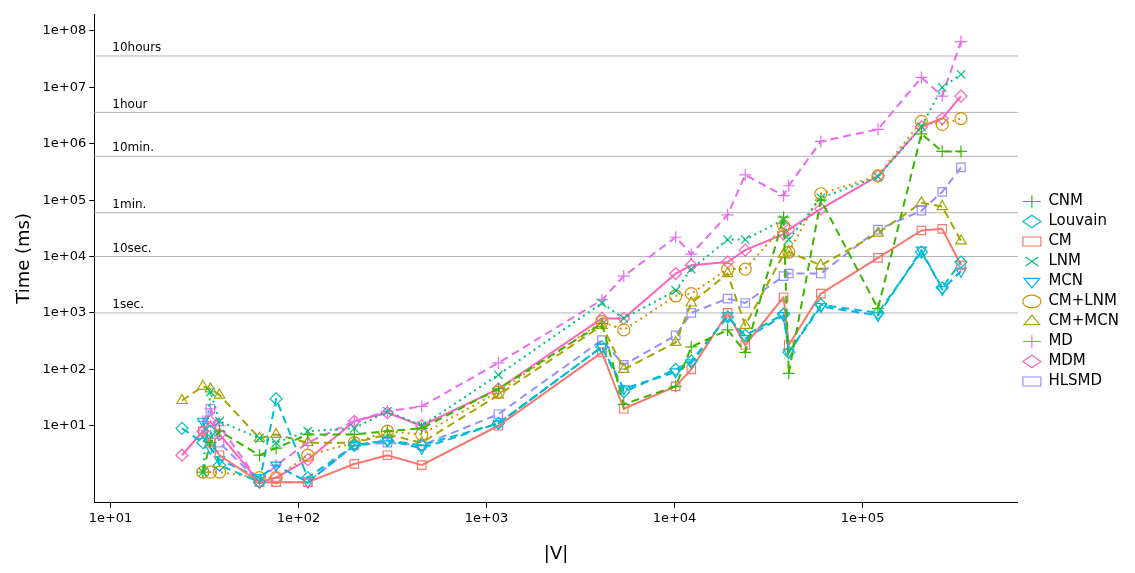 This screenshot has height=573, width=1135. I want to click on ref-line-label: 1sec., so click(128, 304).